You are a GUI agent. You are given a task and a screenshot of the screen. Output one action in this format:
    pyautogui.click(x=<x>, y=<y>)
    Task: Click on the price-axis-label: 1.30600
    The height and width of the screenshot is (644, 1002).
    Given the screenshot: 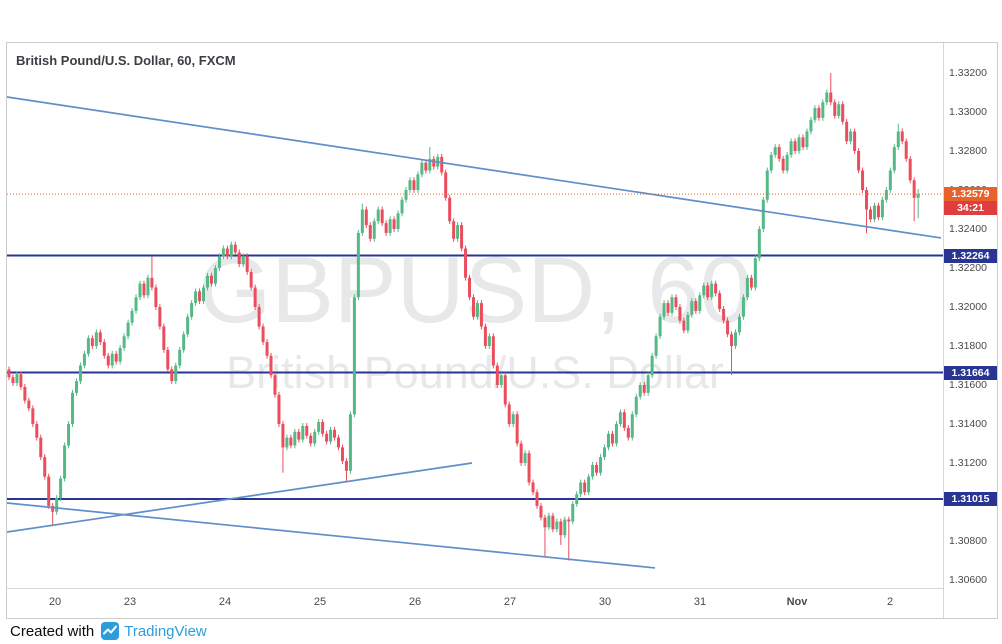 What is the action you would take?
    pyautogui.click(x=968, y=580)
    